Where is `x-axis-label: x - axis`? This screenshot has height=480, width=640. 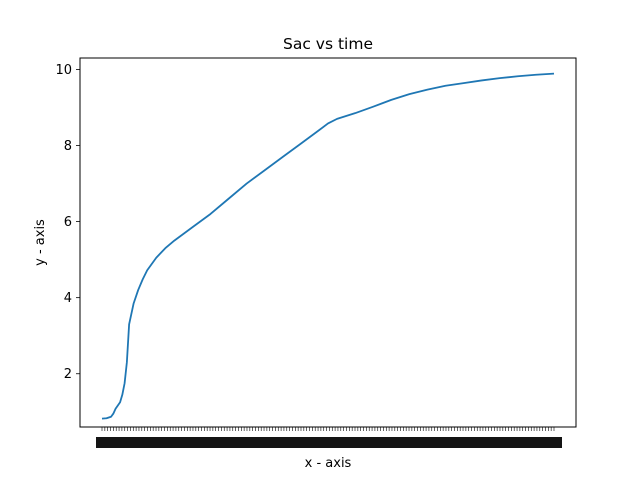 x-axis-label: x - axis is located at coordinates (328, 463).